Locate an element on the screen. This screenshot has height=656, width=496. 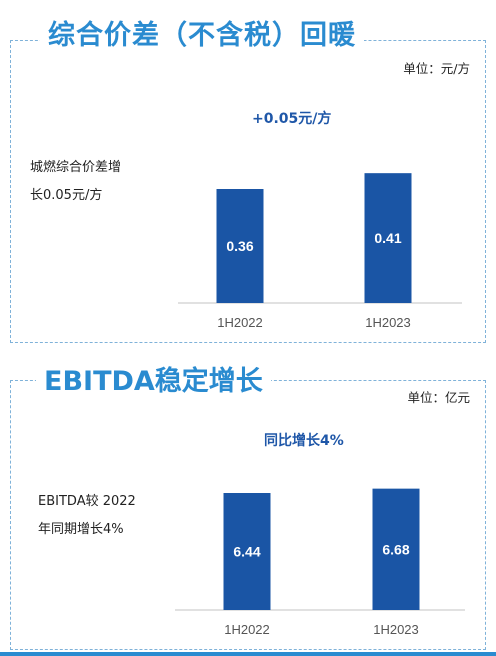
chart-2-data-label-1H2023: 6.68 is located at coordinates (395, 549).